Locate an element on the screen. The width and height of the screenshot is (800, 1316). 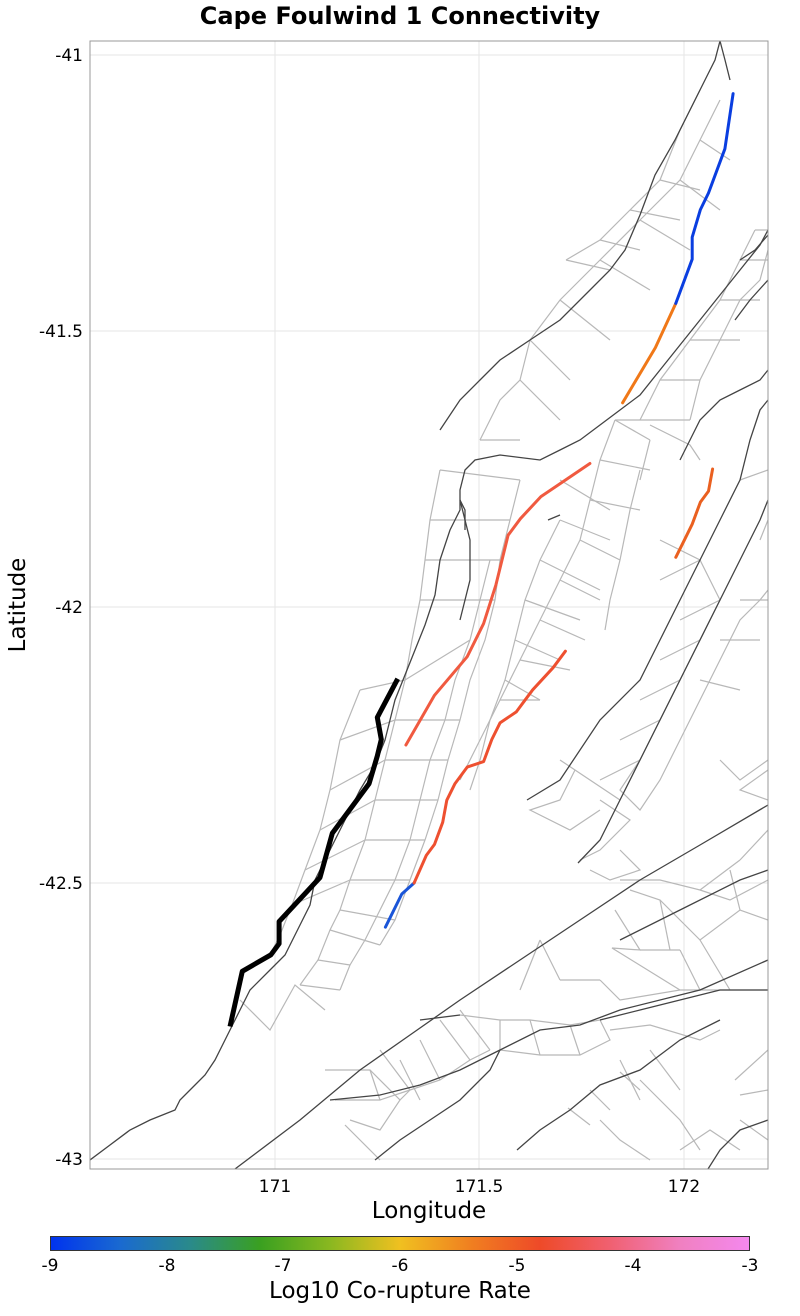
y-tick-label: -42 is located at coordinates (69, 608).